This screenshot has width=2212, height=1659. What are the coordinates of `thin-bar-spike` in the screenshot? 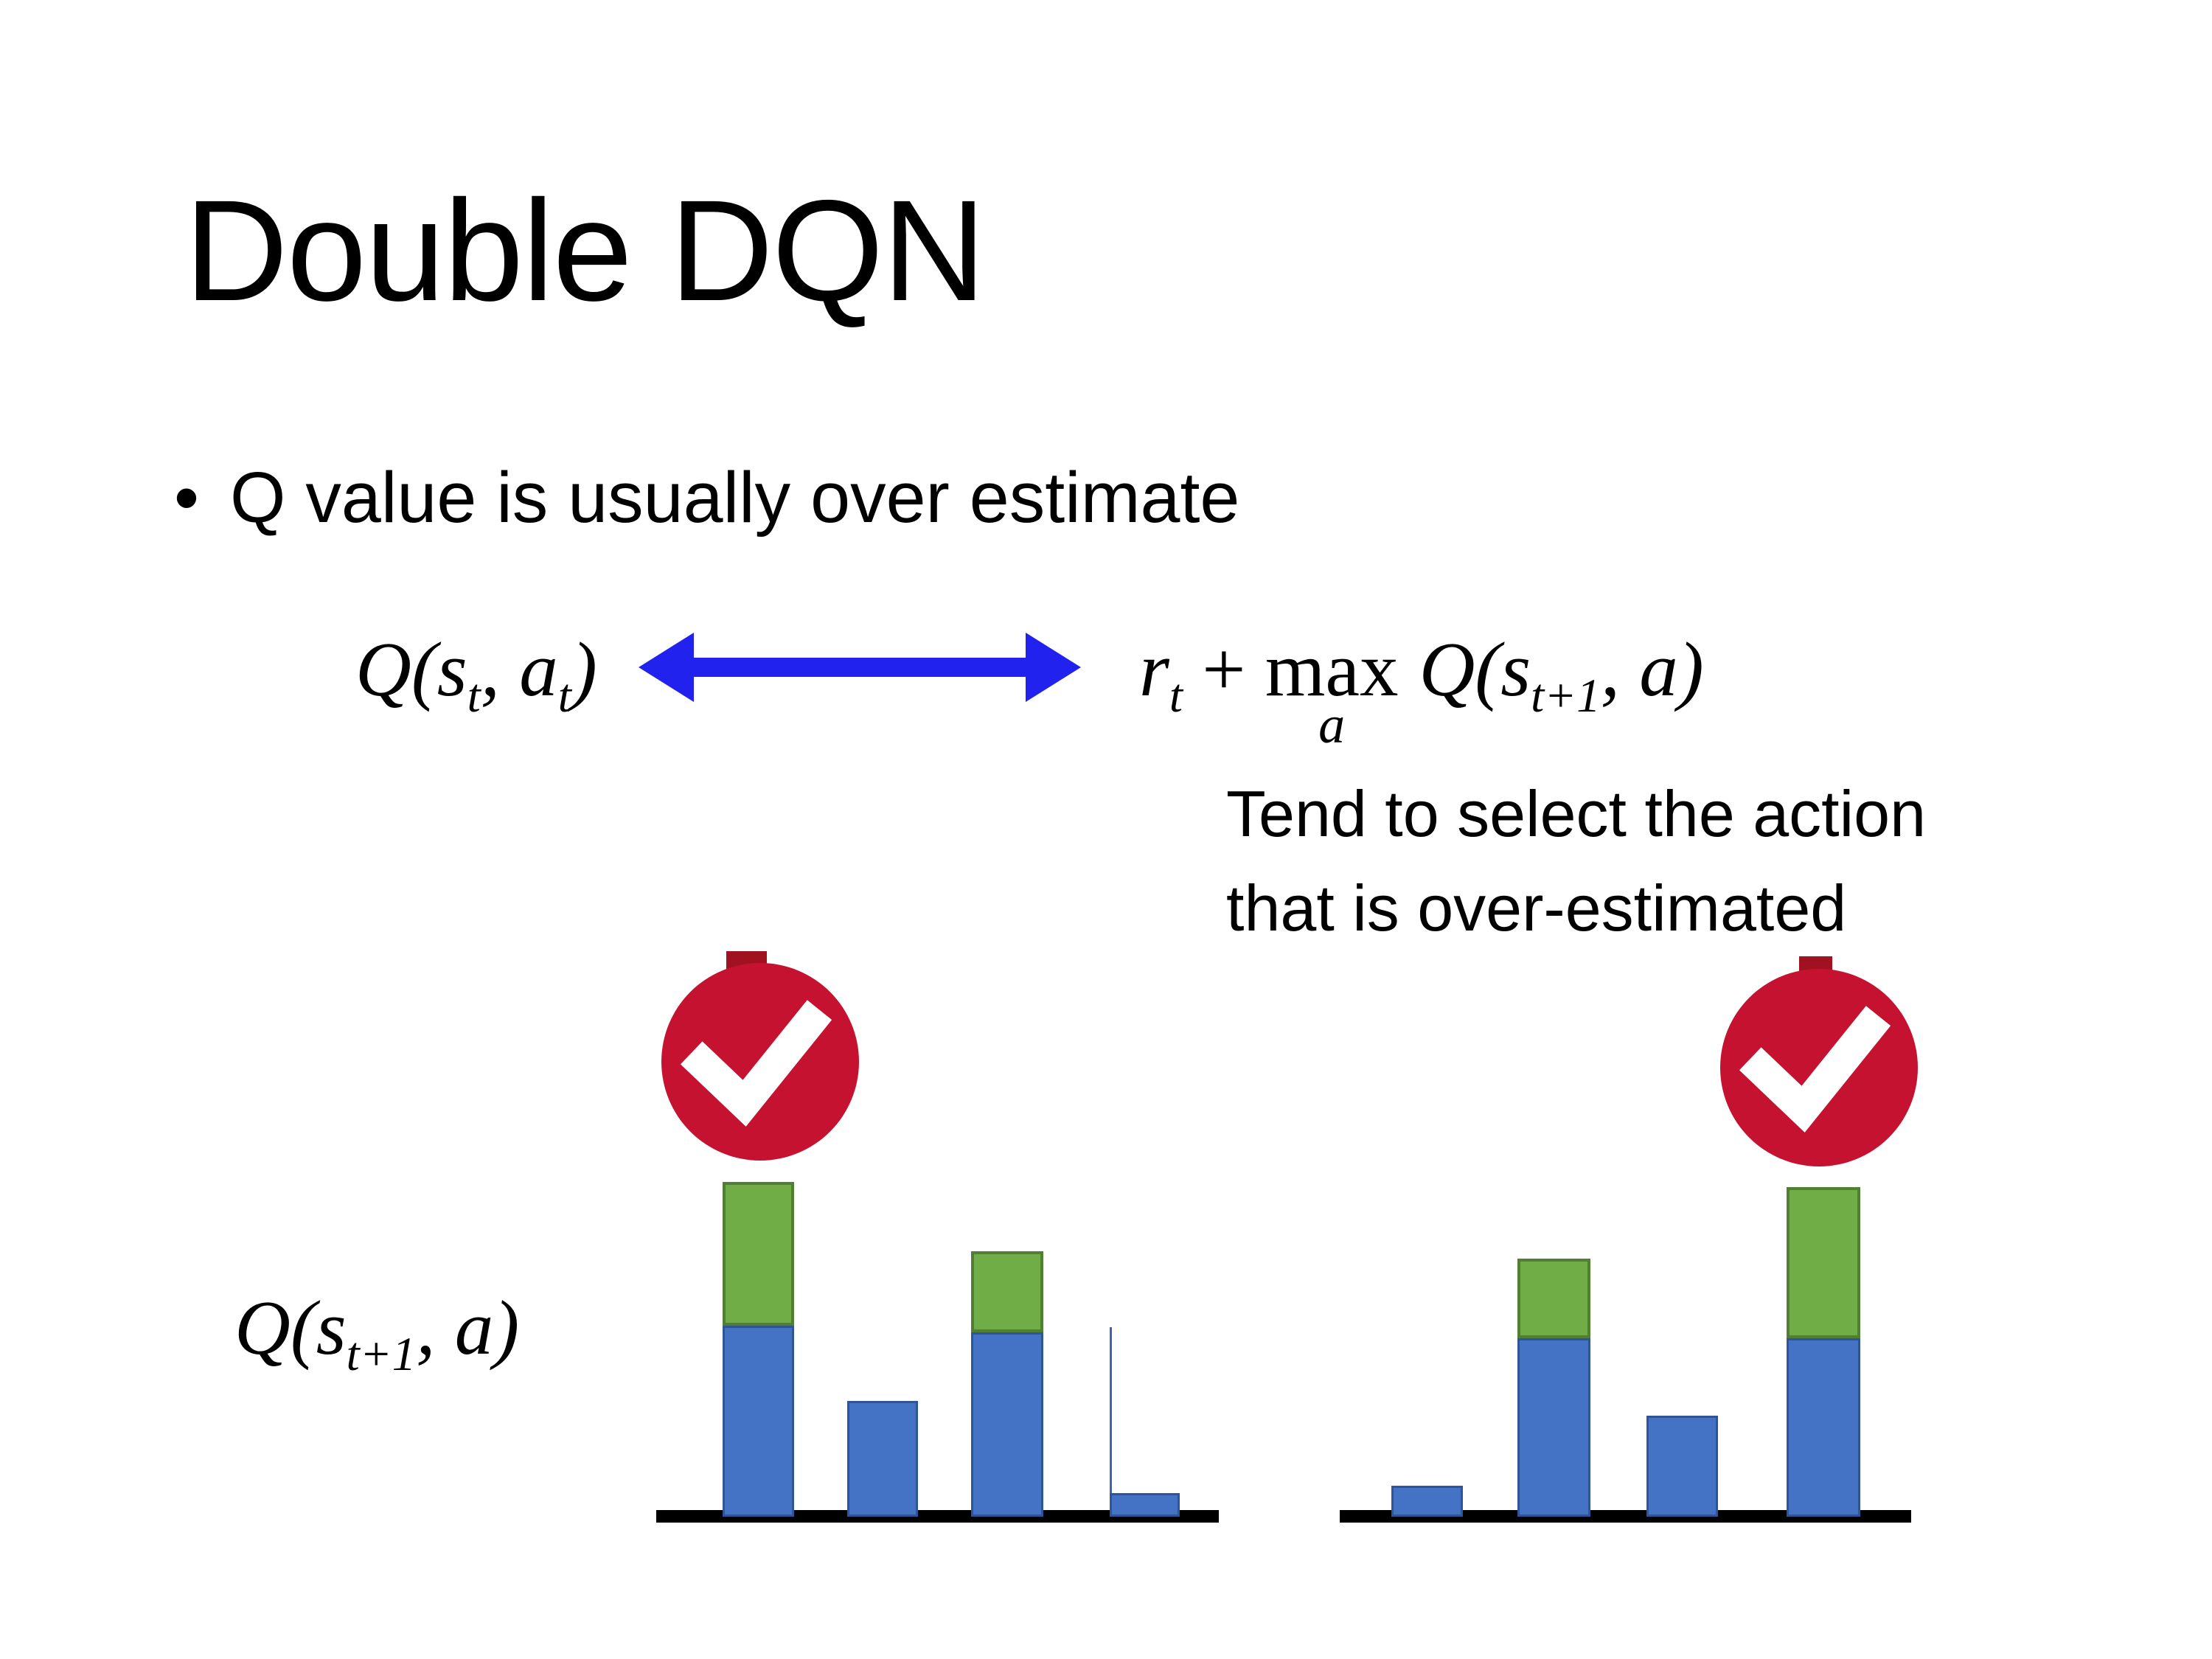 It's located at (1111, 1410).